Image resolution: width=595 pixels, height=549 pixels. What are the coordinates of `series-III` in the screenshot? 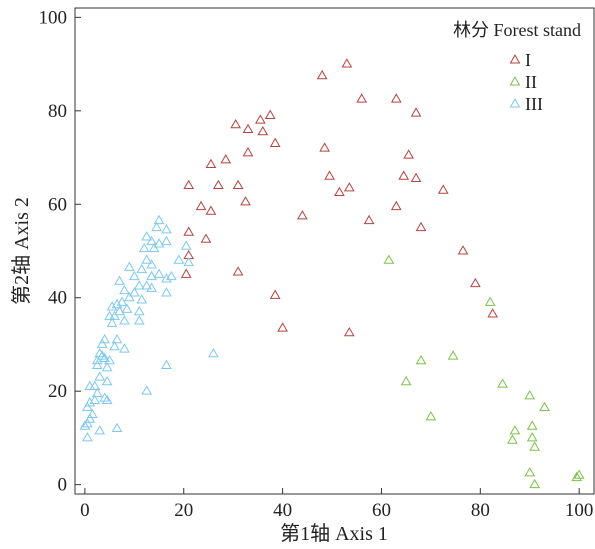 It's located at (149, 328).